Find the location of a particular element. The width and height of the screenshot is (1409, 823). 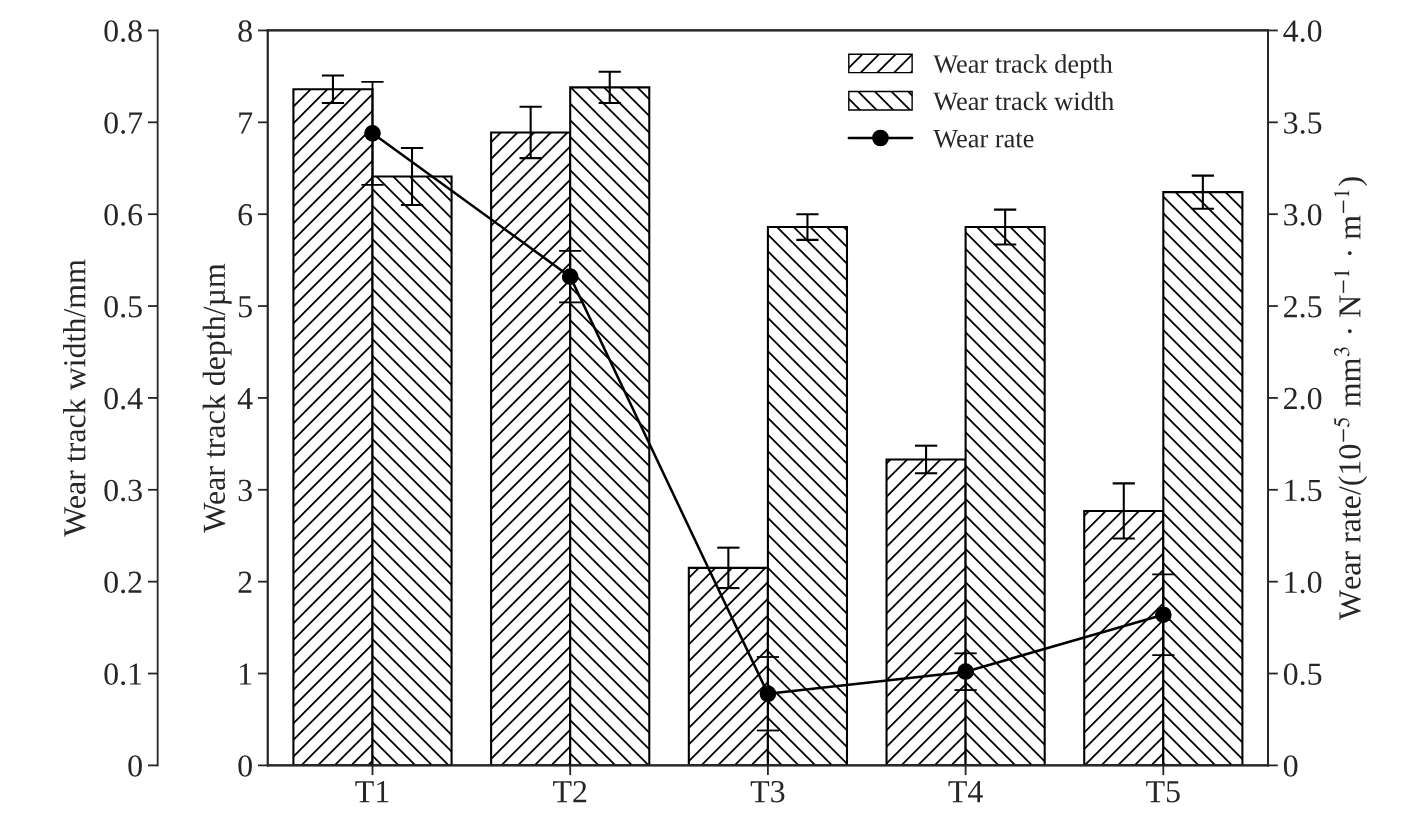

x-tick-label: T2 is located at coordinates (570, 791).